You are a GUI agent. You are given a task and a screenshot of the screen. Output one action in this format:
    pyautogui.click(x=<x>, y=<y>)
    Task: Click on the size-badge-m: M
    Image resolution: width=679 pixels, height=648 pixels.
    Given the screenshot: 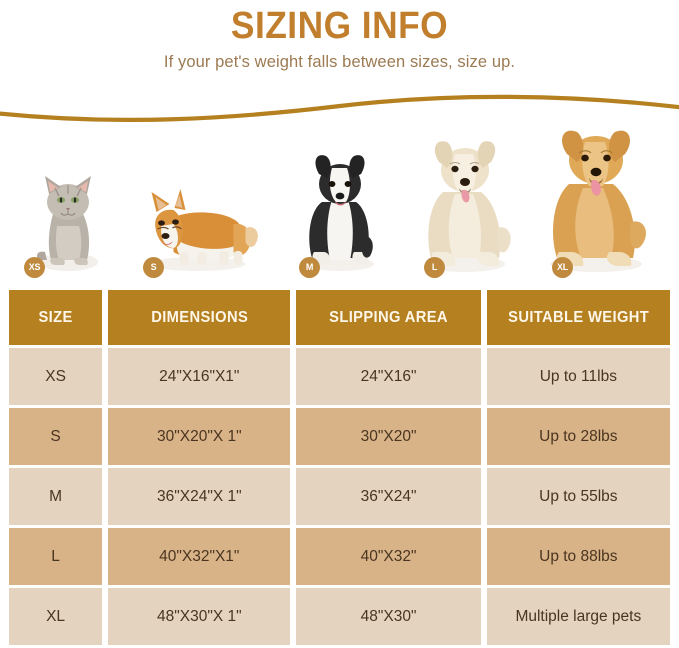 What is the action you would take?
    pyautogui.click(x=309, y=267)
    